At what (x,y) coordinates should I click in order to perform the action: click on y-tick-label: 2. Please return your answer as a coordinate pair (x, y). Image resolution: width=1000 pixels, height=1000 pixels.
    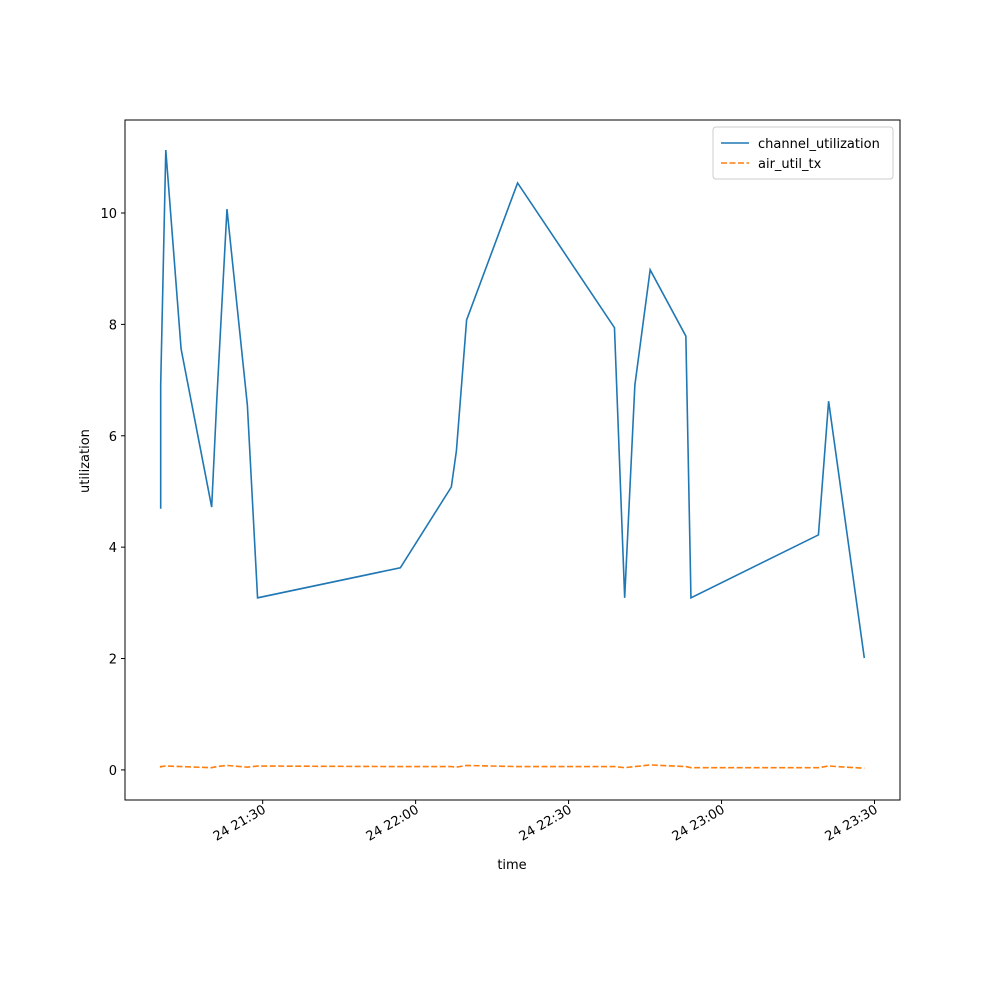
    Looking at the image, I should click on (113, 660).